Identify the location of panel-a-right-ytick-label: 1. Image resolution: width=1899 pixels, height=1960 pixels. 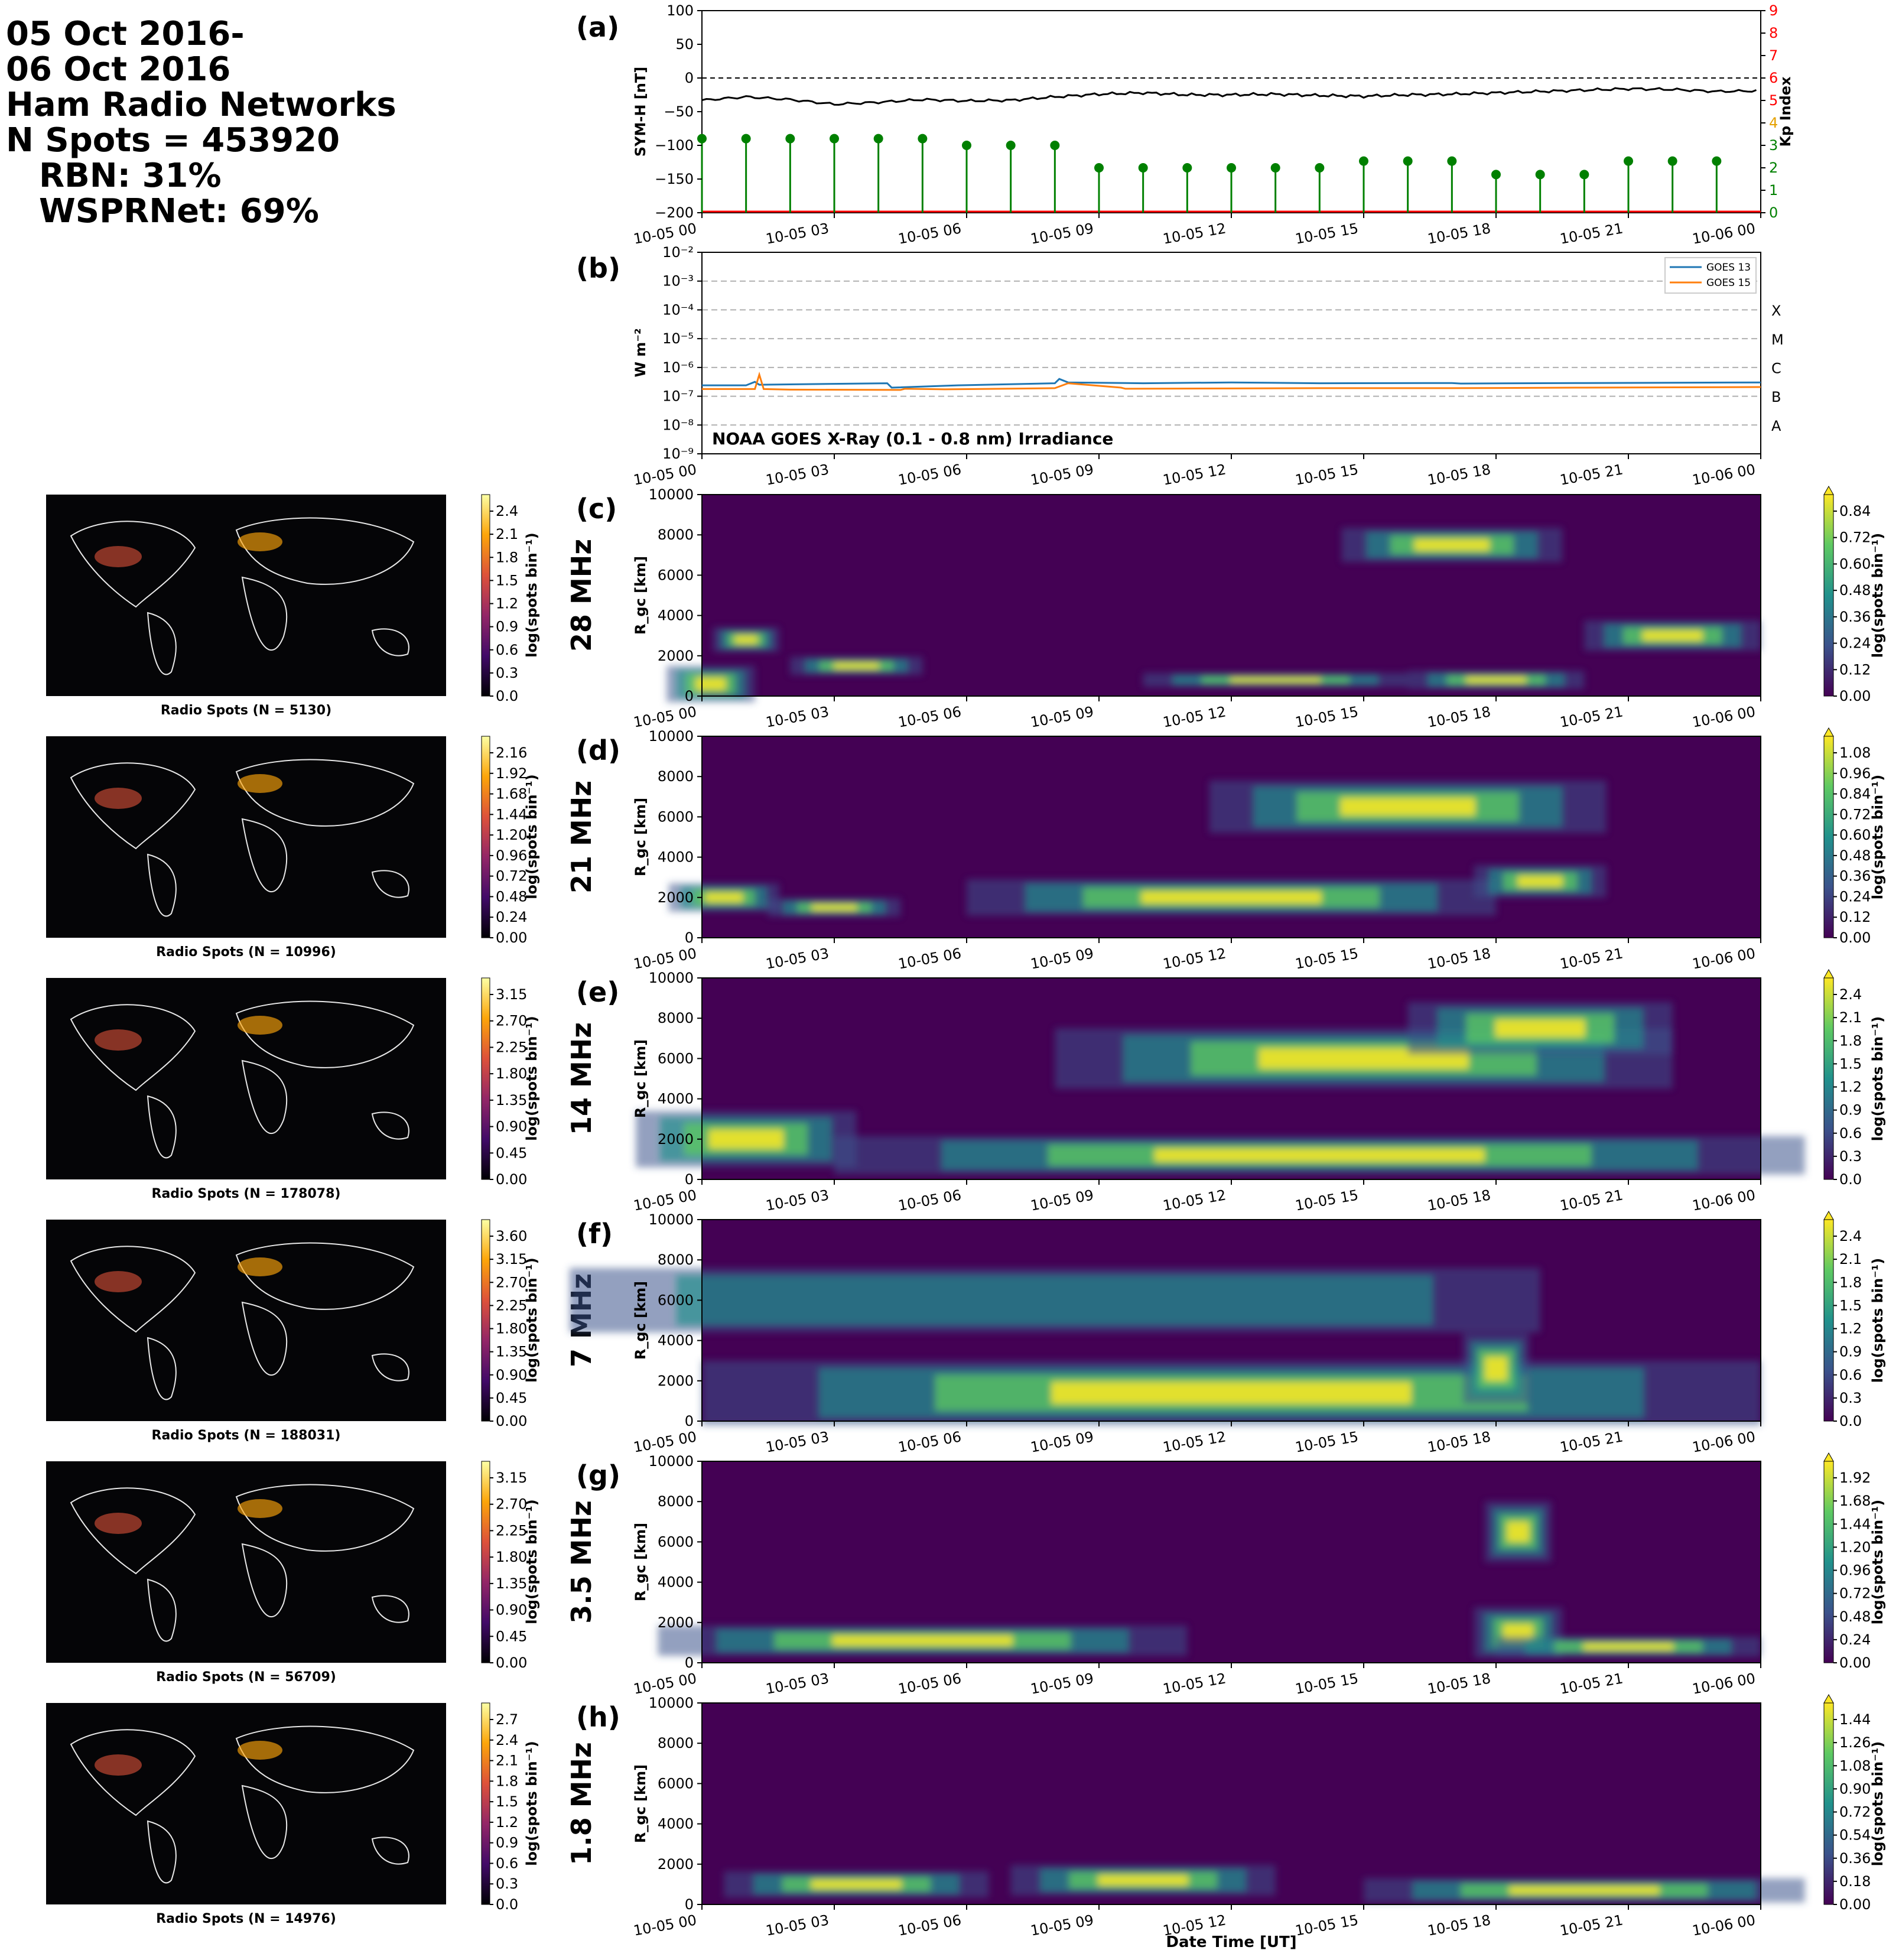
(1773, 190).